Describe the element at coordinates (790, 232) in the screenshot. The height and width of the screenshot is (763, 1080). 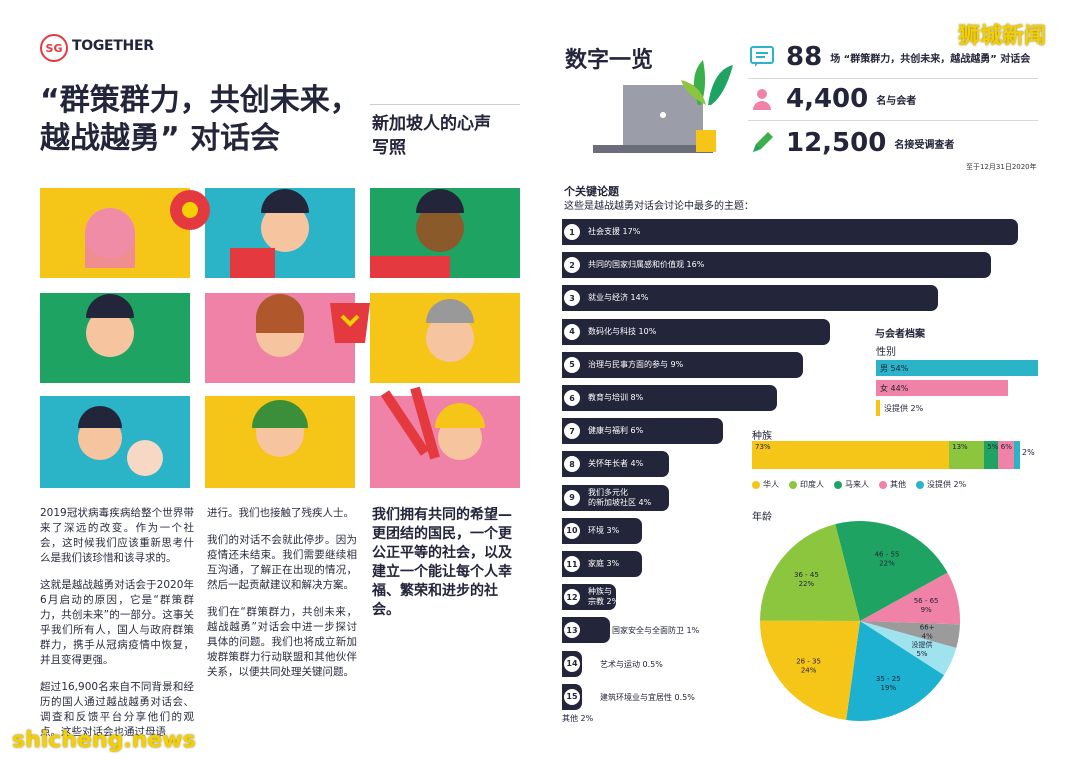
I see `topic-bar: 1 社会支援 17%` at that location.